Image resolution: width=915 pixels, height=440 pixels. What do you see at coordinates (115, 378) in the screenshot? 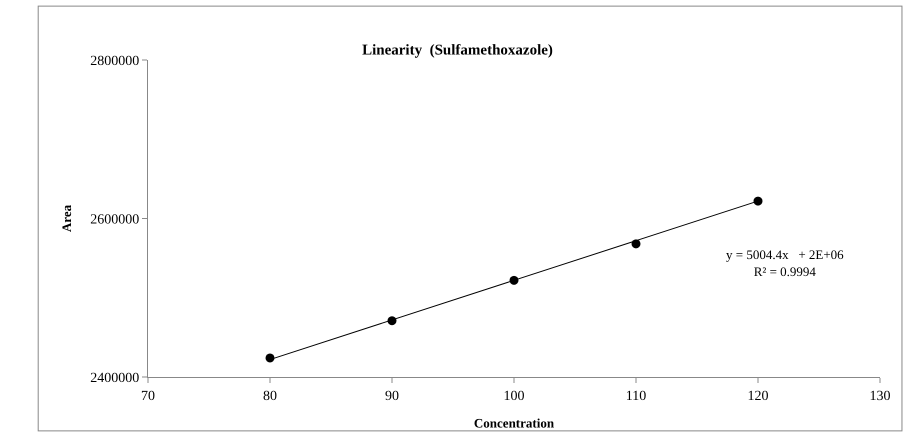
I see `y-tick-label: 2400000` at bounding box center [115, 378].